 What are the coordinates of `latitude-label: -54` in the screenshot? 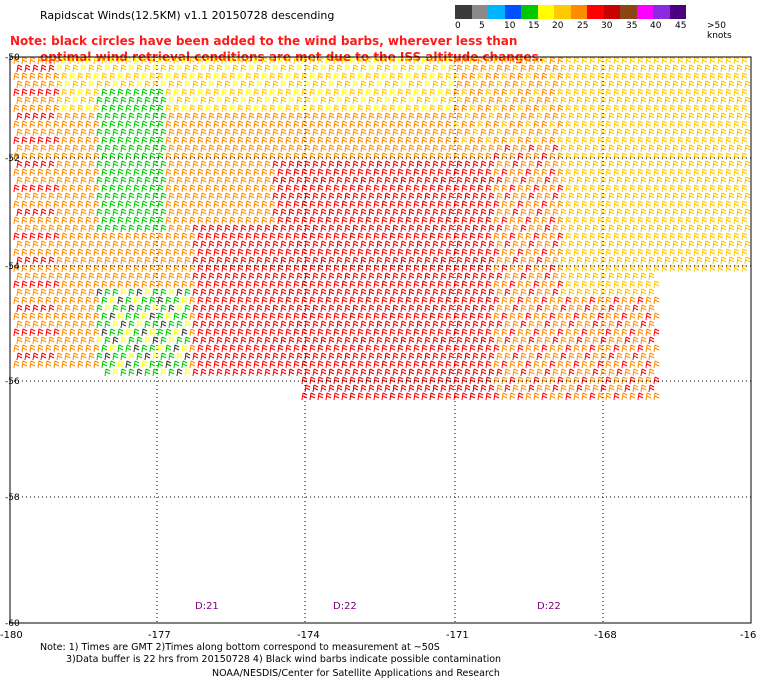 It's located at (12, 267).